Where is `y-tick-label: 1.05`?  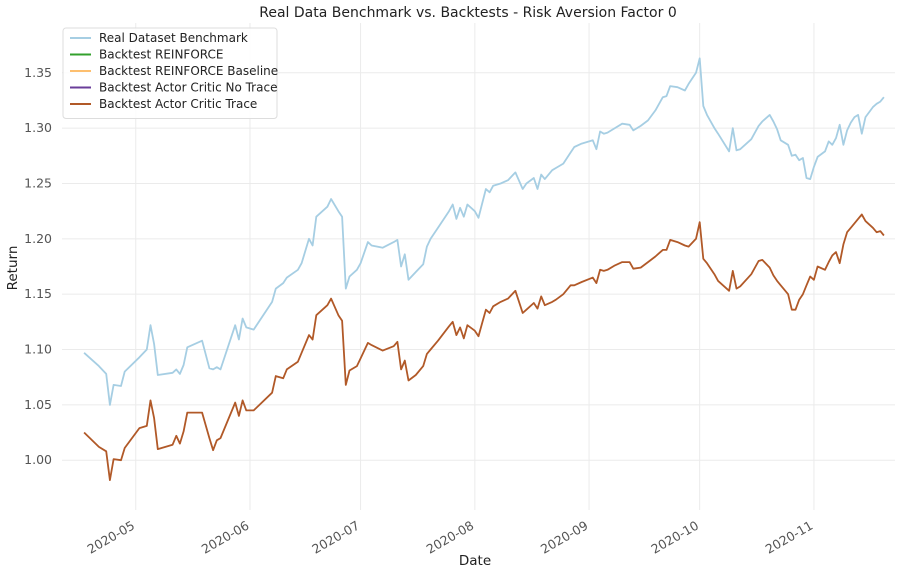 y-tick-label: 1.05 is located at coordinates (38, 404).